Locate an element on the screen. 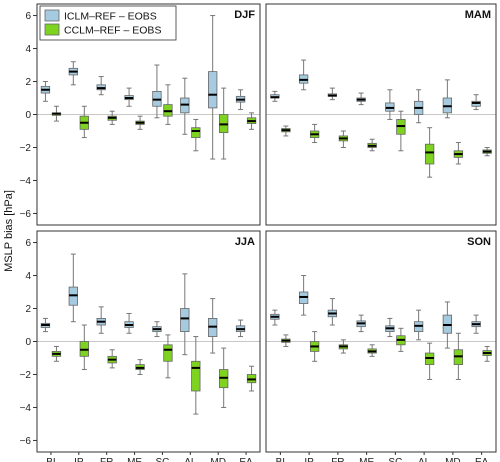 The image size is (500, 462). y-tick-label: −6 is located at coordinates (26, 214).